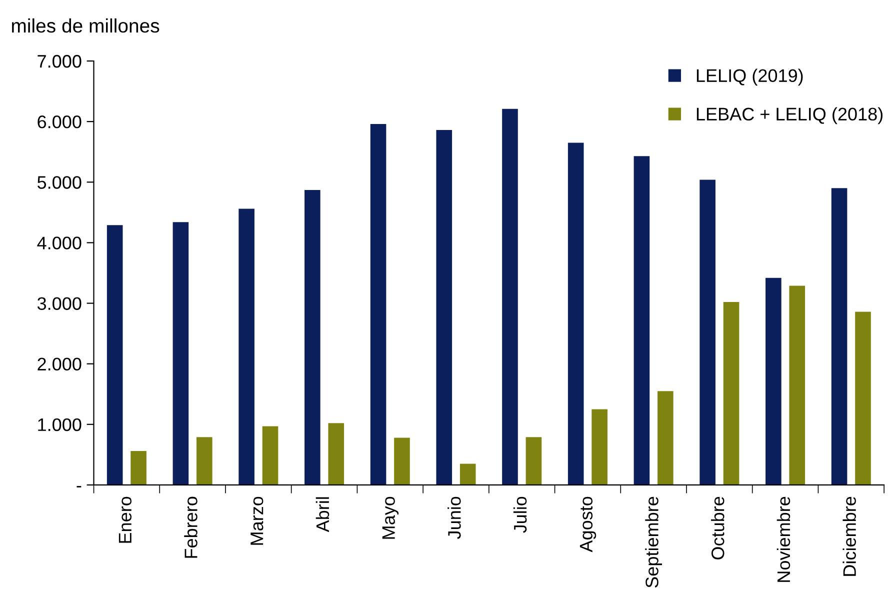 The width and height of the screenshot is (893, 610). I want to click on x-tick-label: Octubre, so click(717, 528).